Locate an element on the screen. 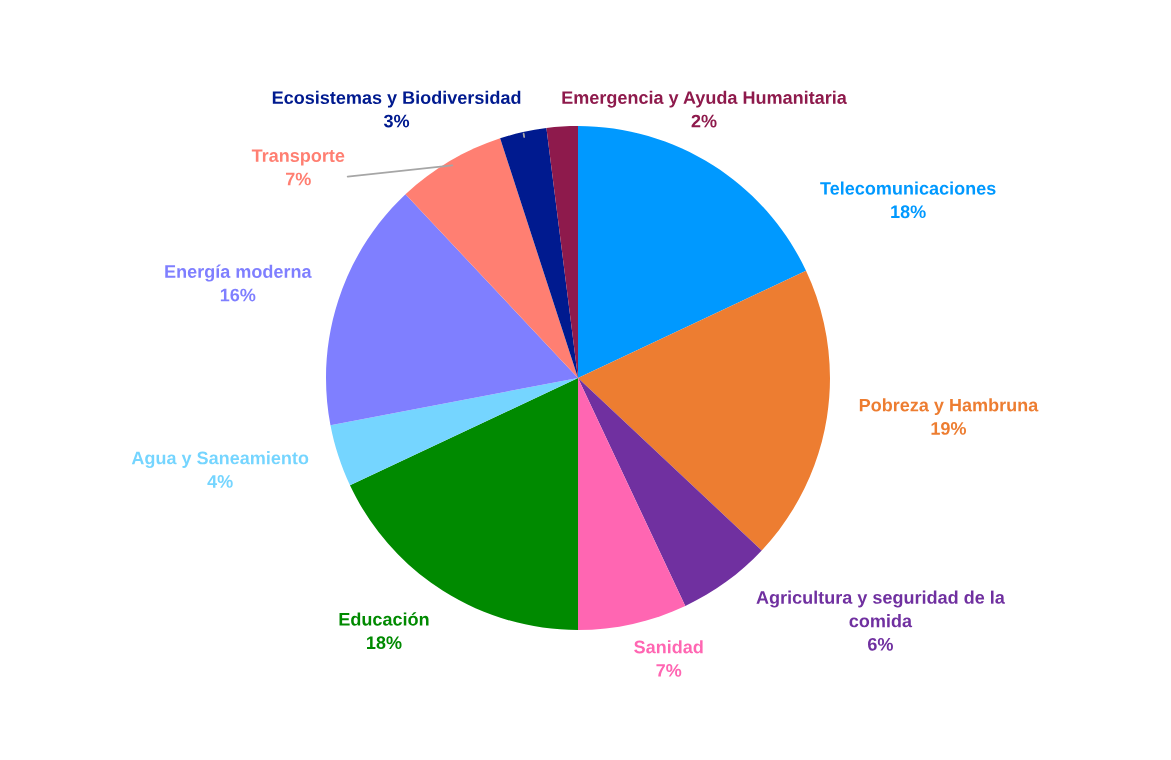 Image resolution: width=1171 pixels, height=760 pixels. slice-label: Energía moderna is located at coordinates (238, 273).